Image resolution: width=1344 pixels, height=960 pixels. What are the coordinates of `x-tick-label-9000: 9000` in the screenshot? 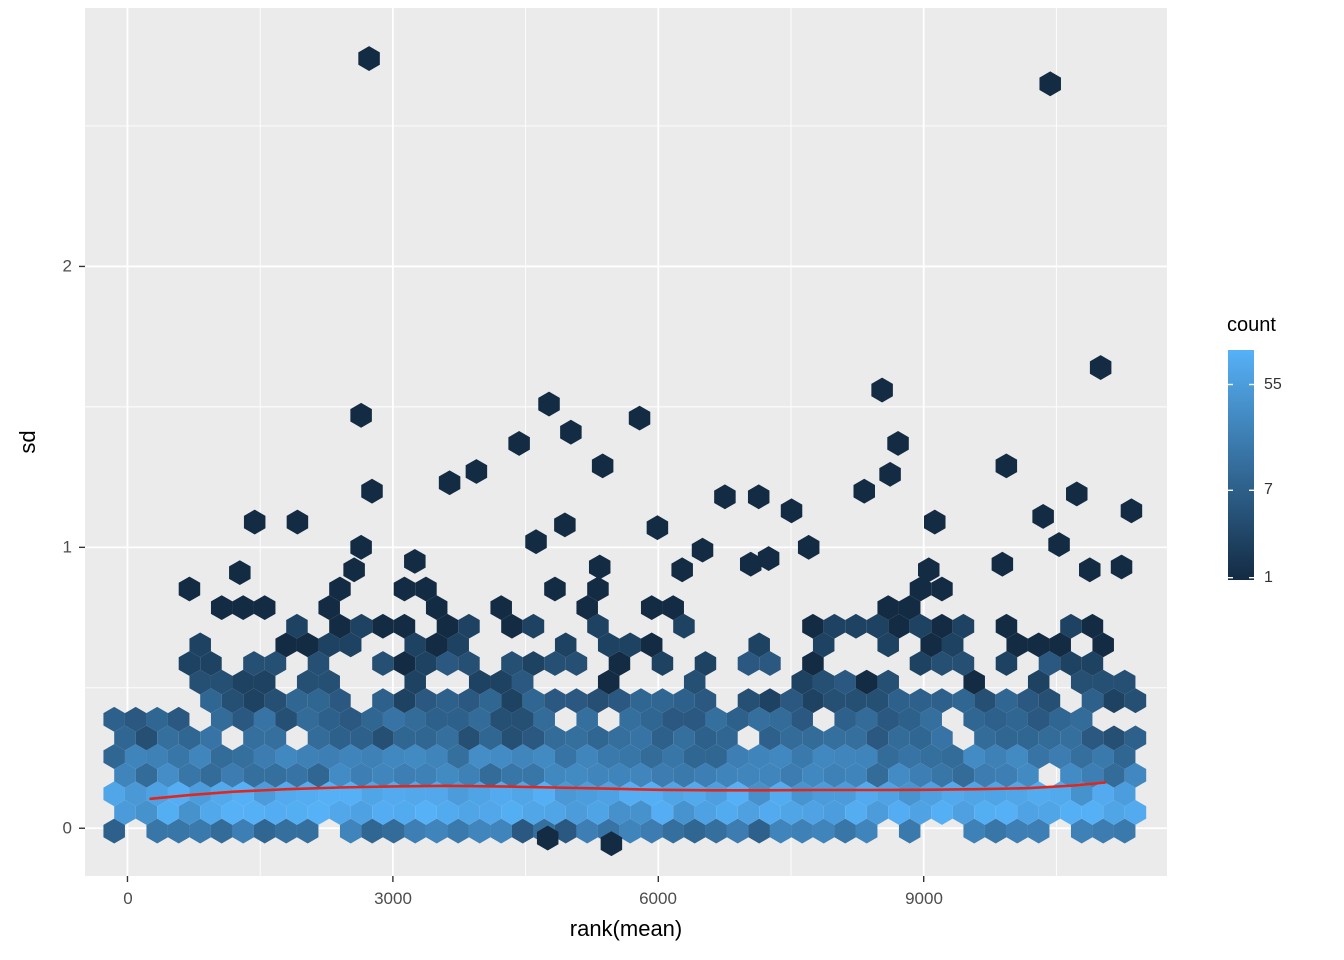 It's located at (924, 898).